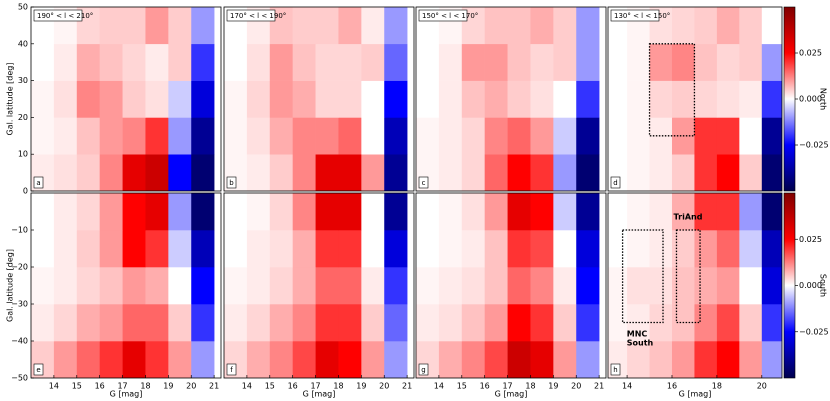  Describe the element at coordinates (19, 304) in the screenshot. I see `y-tick-label: −30` at that location.